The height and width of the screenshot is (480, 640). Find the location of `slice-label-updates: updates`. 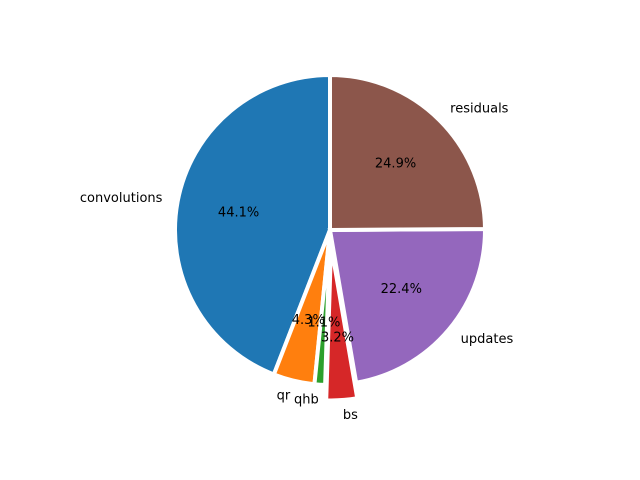

slice-label-updates: updates is located at coordinates (487, 339).